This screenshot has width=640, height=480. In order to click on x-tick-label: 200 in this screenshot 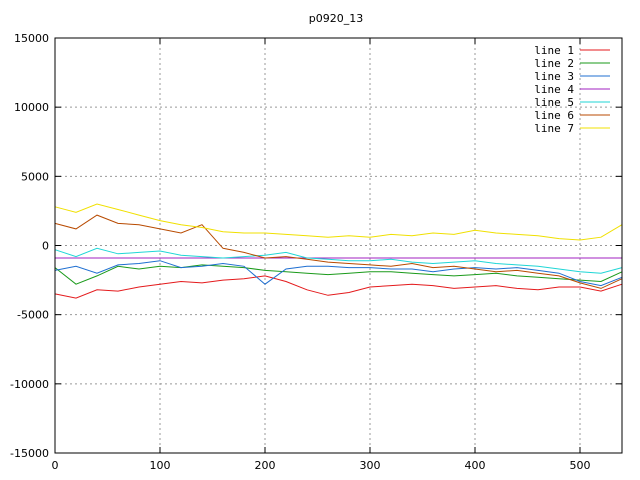, I will do `click(265, 465)`.